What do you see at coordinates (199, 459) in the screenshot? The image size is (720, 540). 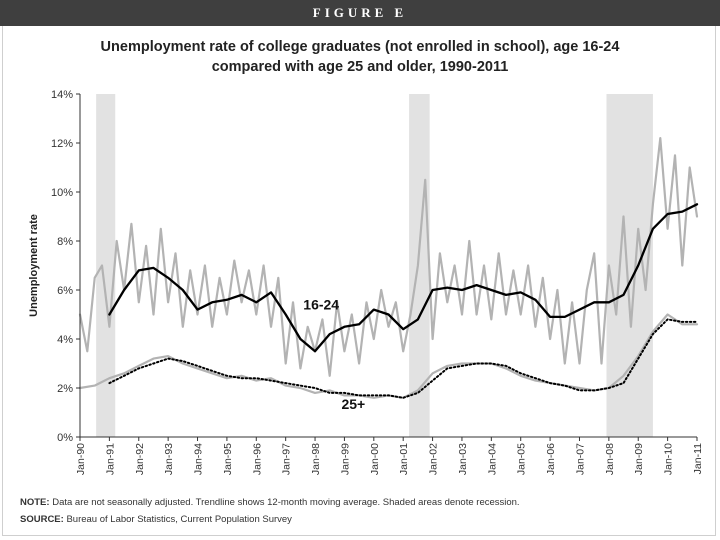 I see `x-tick-label: Jan-94` at bounding box center [199, 459].